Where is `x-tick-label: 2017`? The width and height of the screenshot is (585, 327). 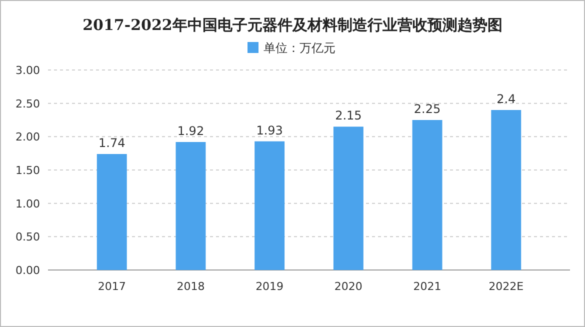
x-tick-label: 2017 is located at coordinates (112, 286).